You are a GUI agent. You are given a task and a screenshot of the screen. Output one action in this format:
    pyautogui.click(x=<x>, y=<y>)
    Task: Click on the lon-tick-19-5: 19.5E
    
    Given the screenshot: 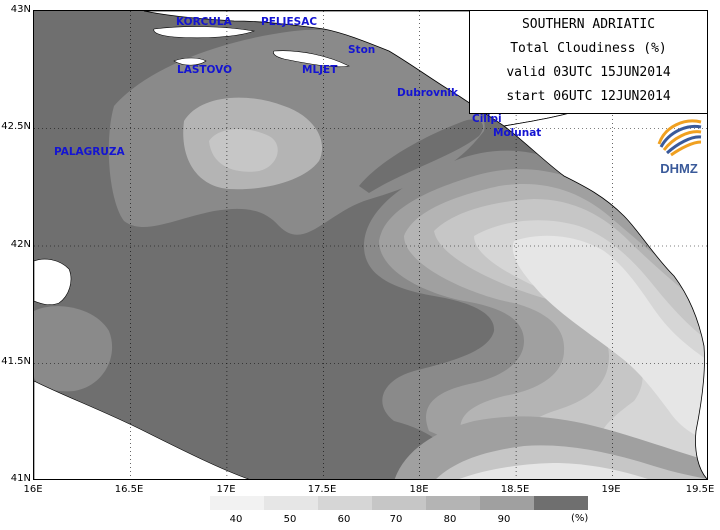 What is the action you would take?
    pyautogui.click(x=700, y=489)
    